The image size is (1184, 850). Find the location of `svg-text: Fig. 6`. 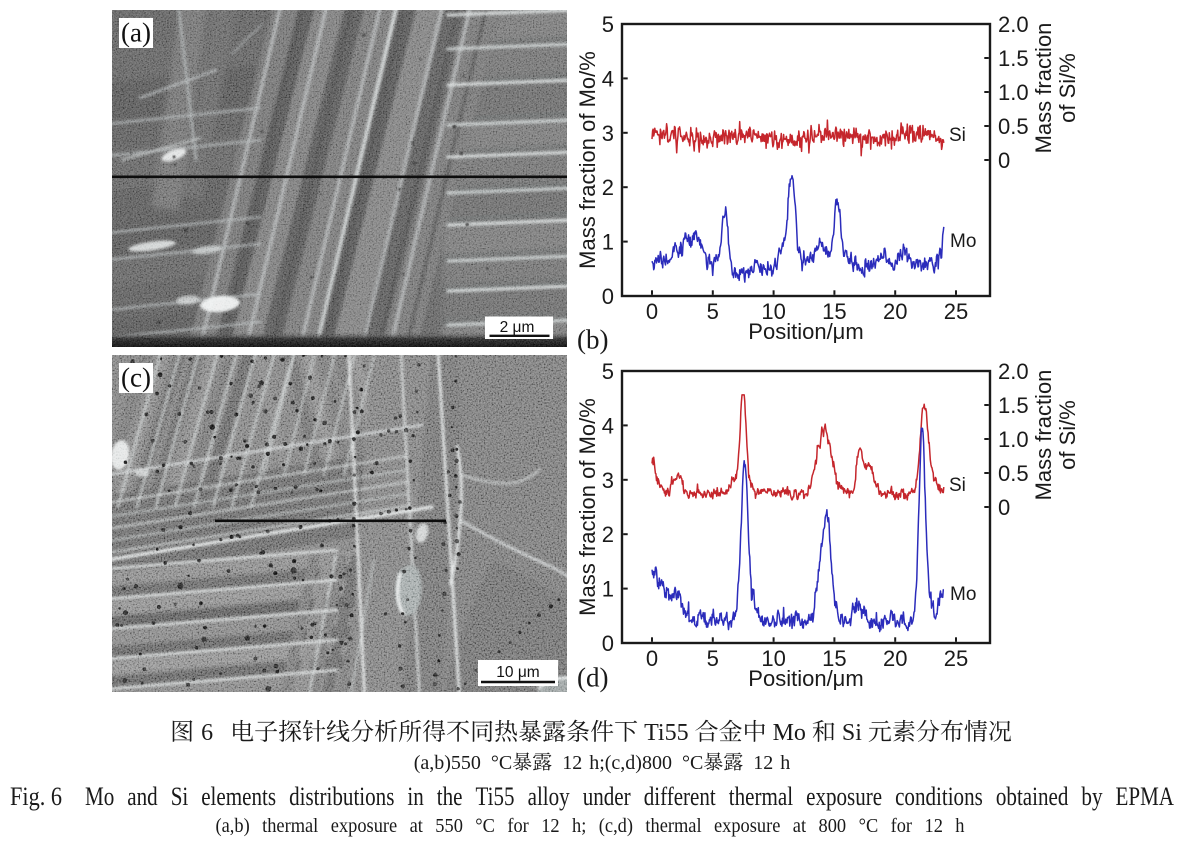

svg-text: Fig. 6 is located at coordinates (36, 796).